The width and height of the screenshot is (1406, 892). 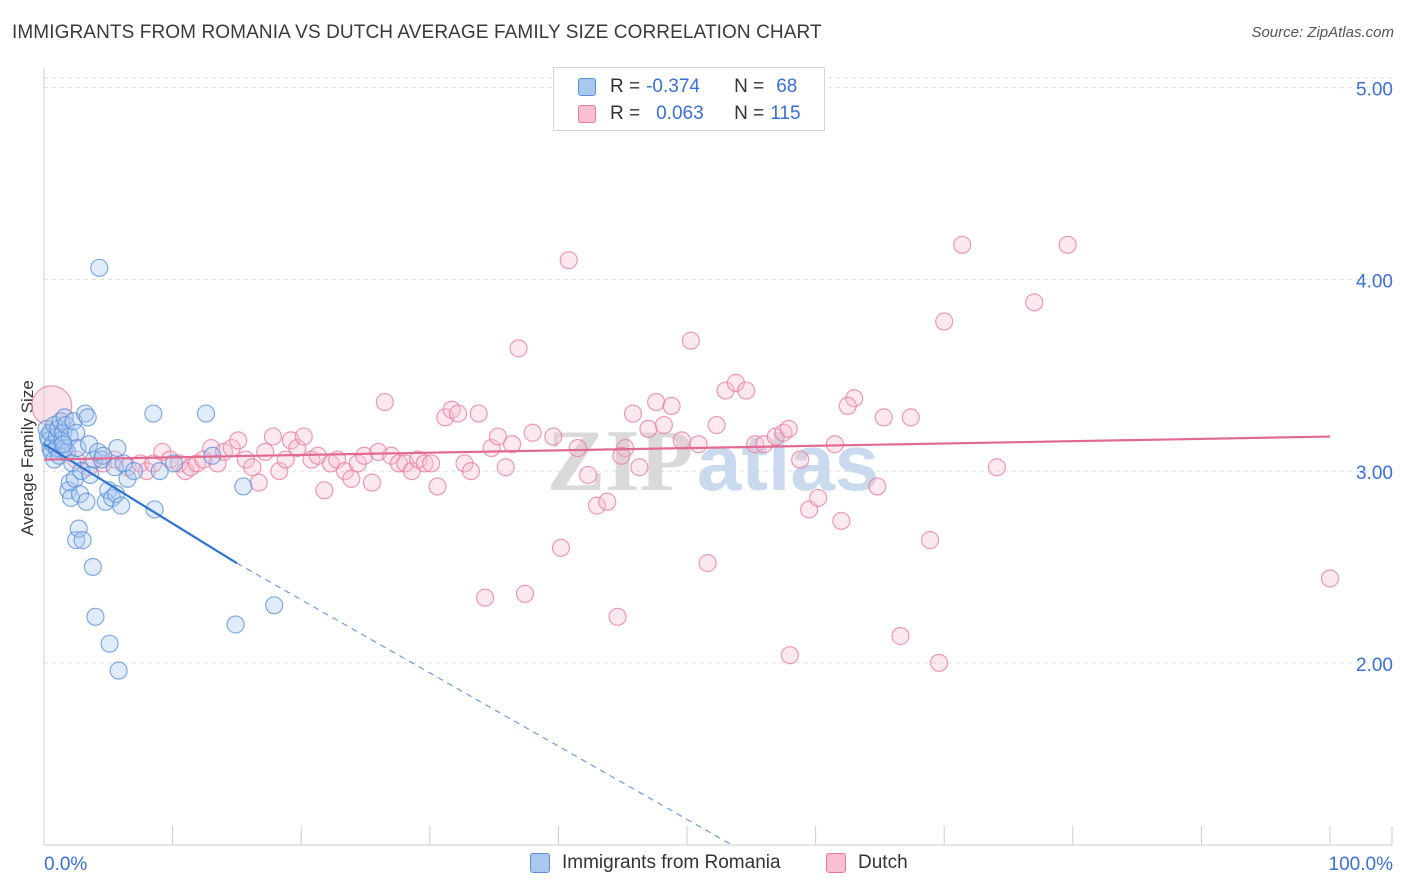 What do you see at coordinates (671, 862) in the screenshot?
I see `series-label-romania: Immigrants from Romania` at bounding box center [671, 862].